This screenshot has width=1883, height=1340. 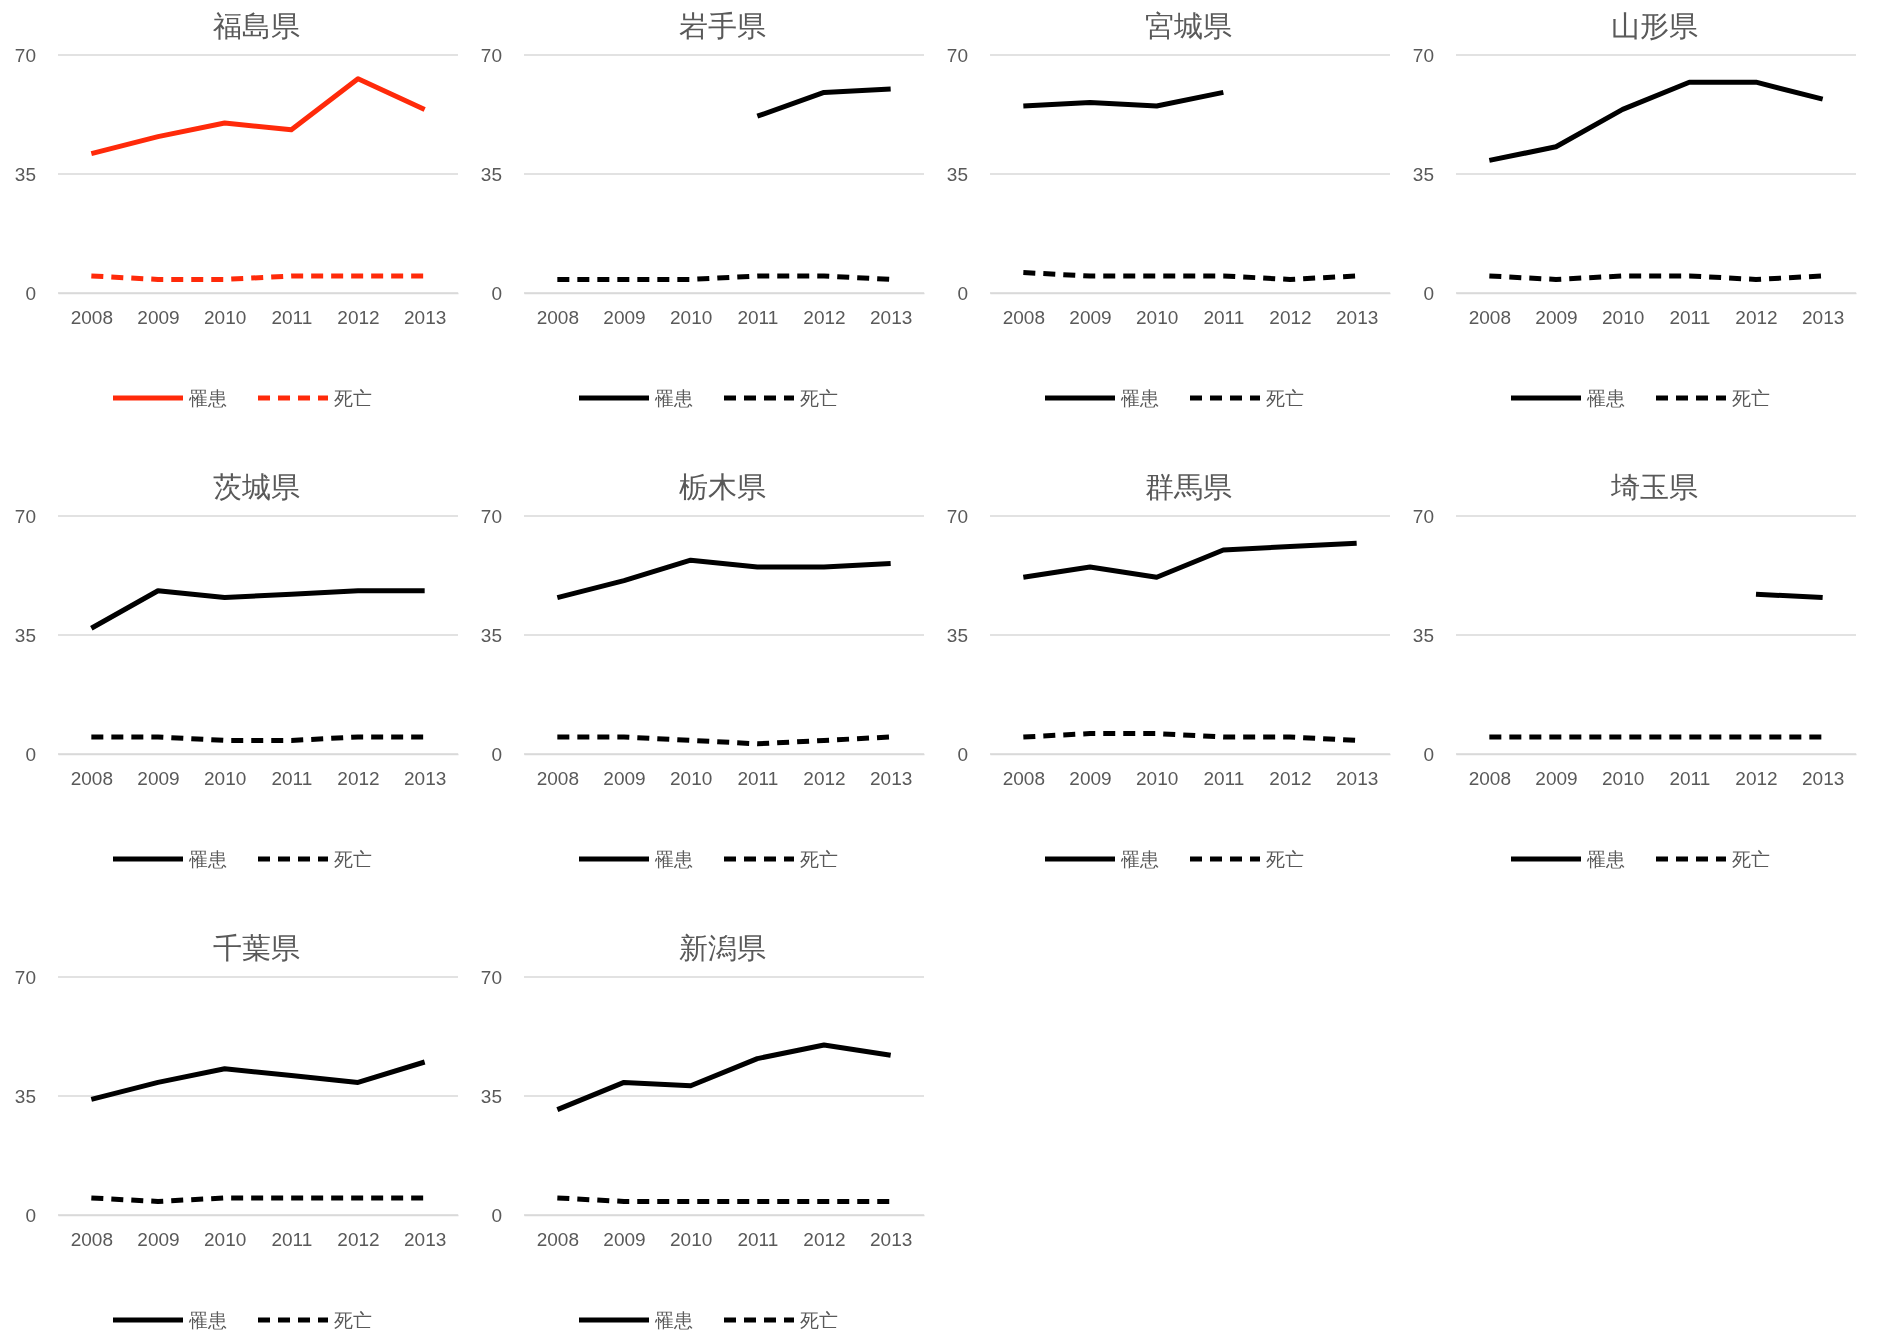 I want to click on chart-title: 群馬県, so click(x=1188, y=487).